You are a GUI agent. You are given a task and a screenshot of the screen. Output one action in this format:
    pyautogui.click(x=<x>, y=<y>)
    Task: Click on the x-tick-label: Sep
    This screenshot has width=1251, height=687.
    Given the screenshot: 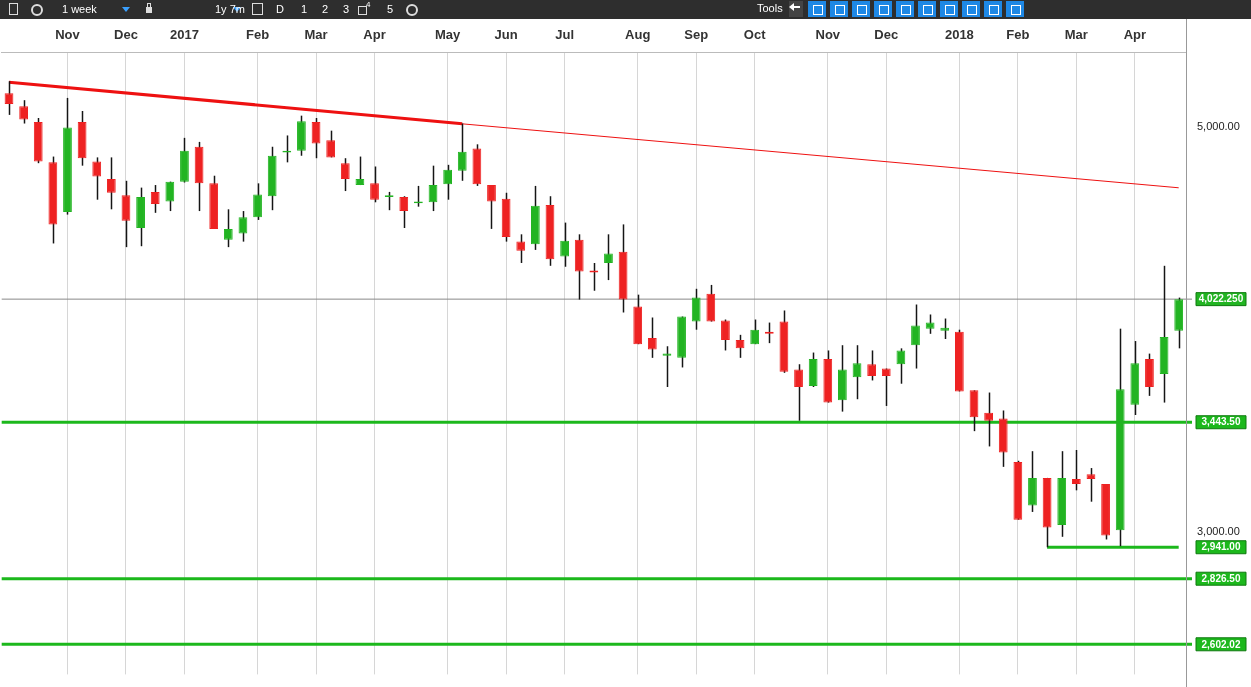 What is the action you would take?
    pyautogui.click(x=696, y=35)
    